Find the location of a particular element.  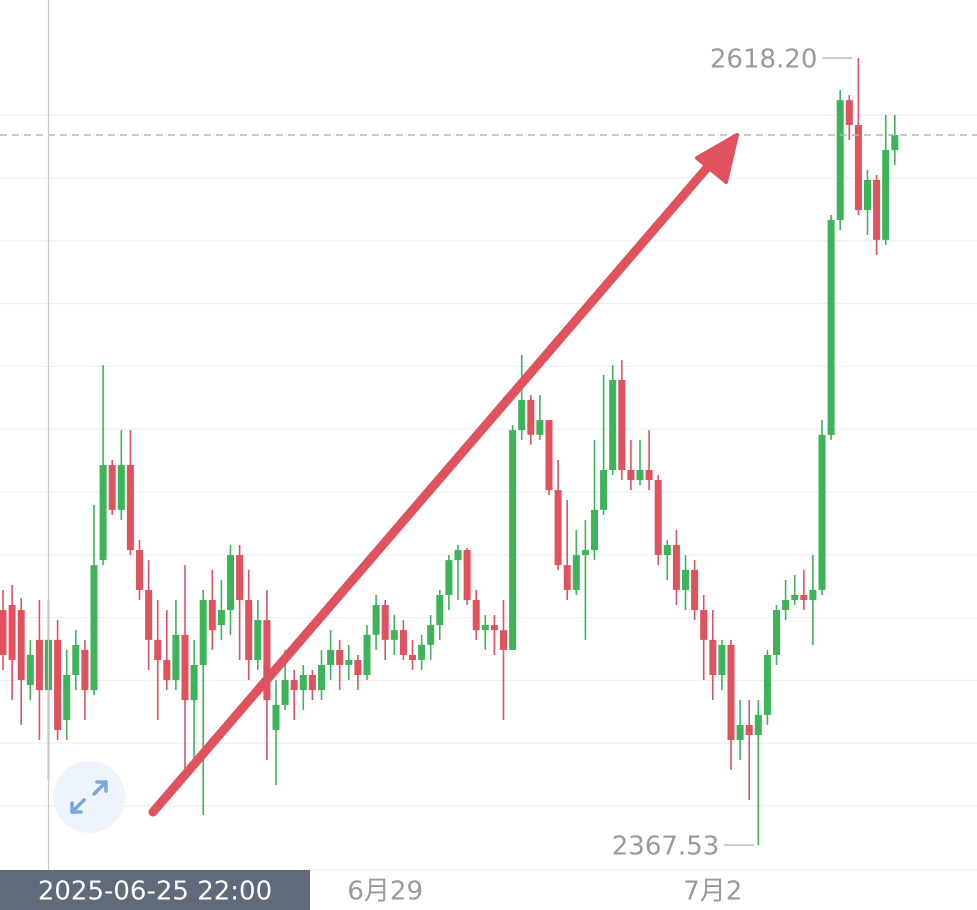

expand-icon is located at coordinates (89, 797).